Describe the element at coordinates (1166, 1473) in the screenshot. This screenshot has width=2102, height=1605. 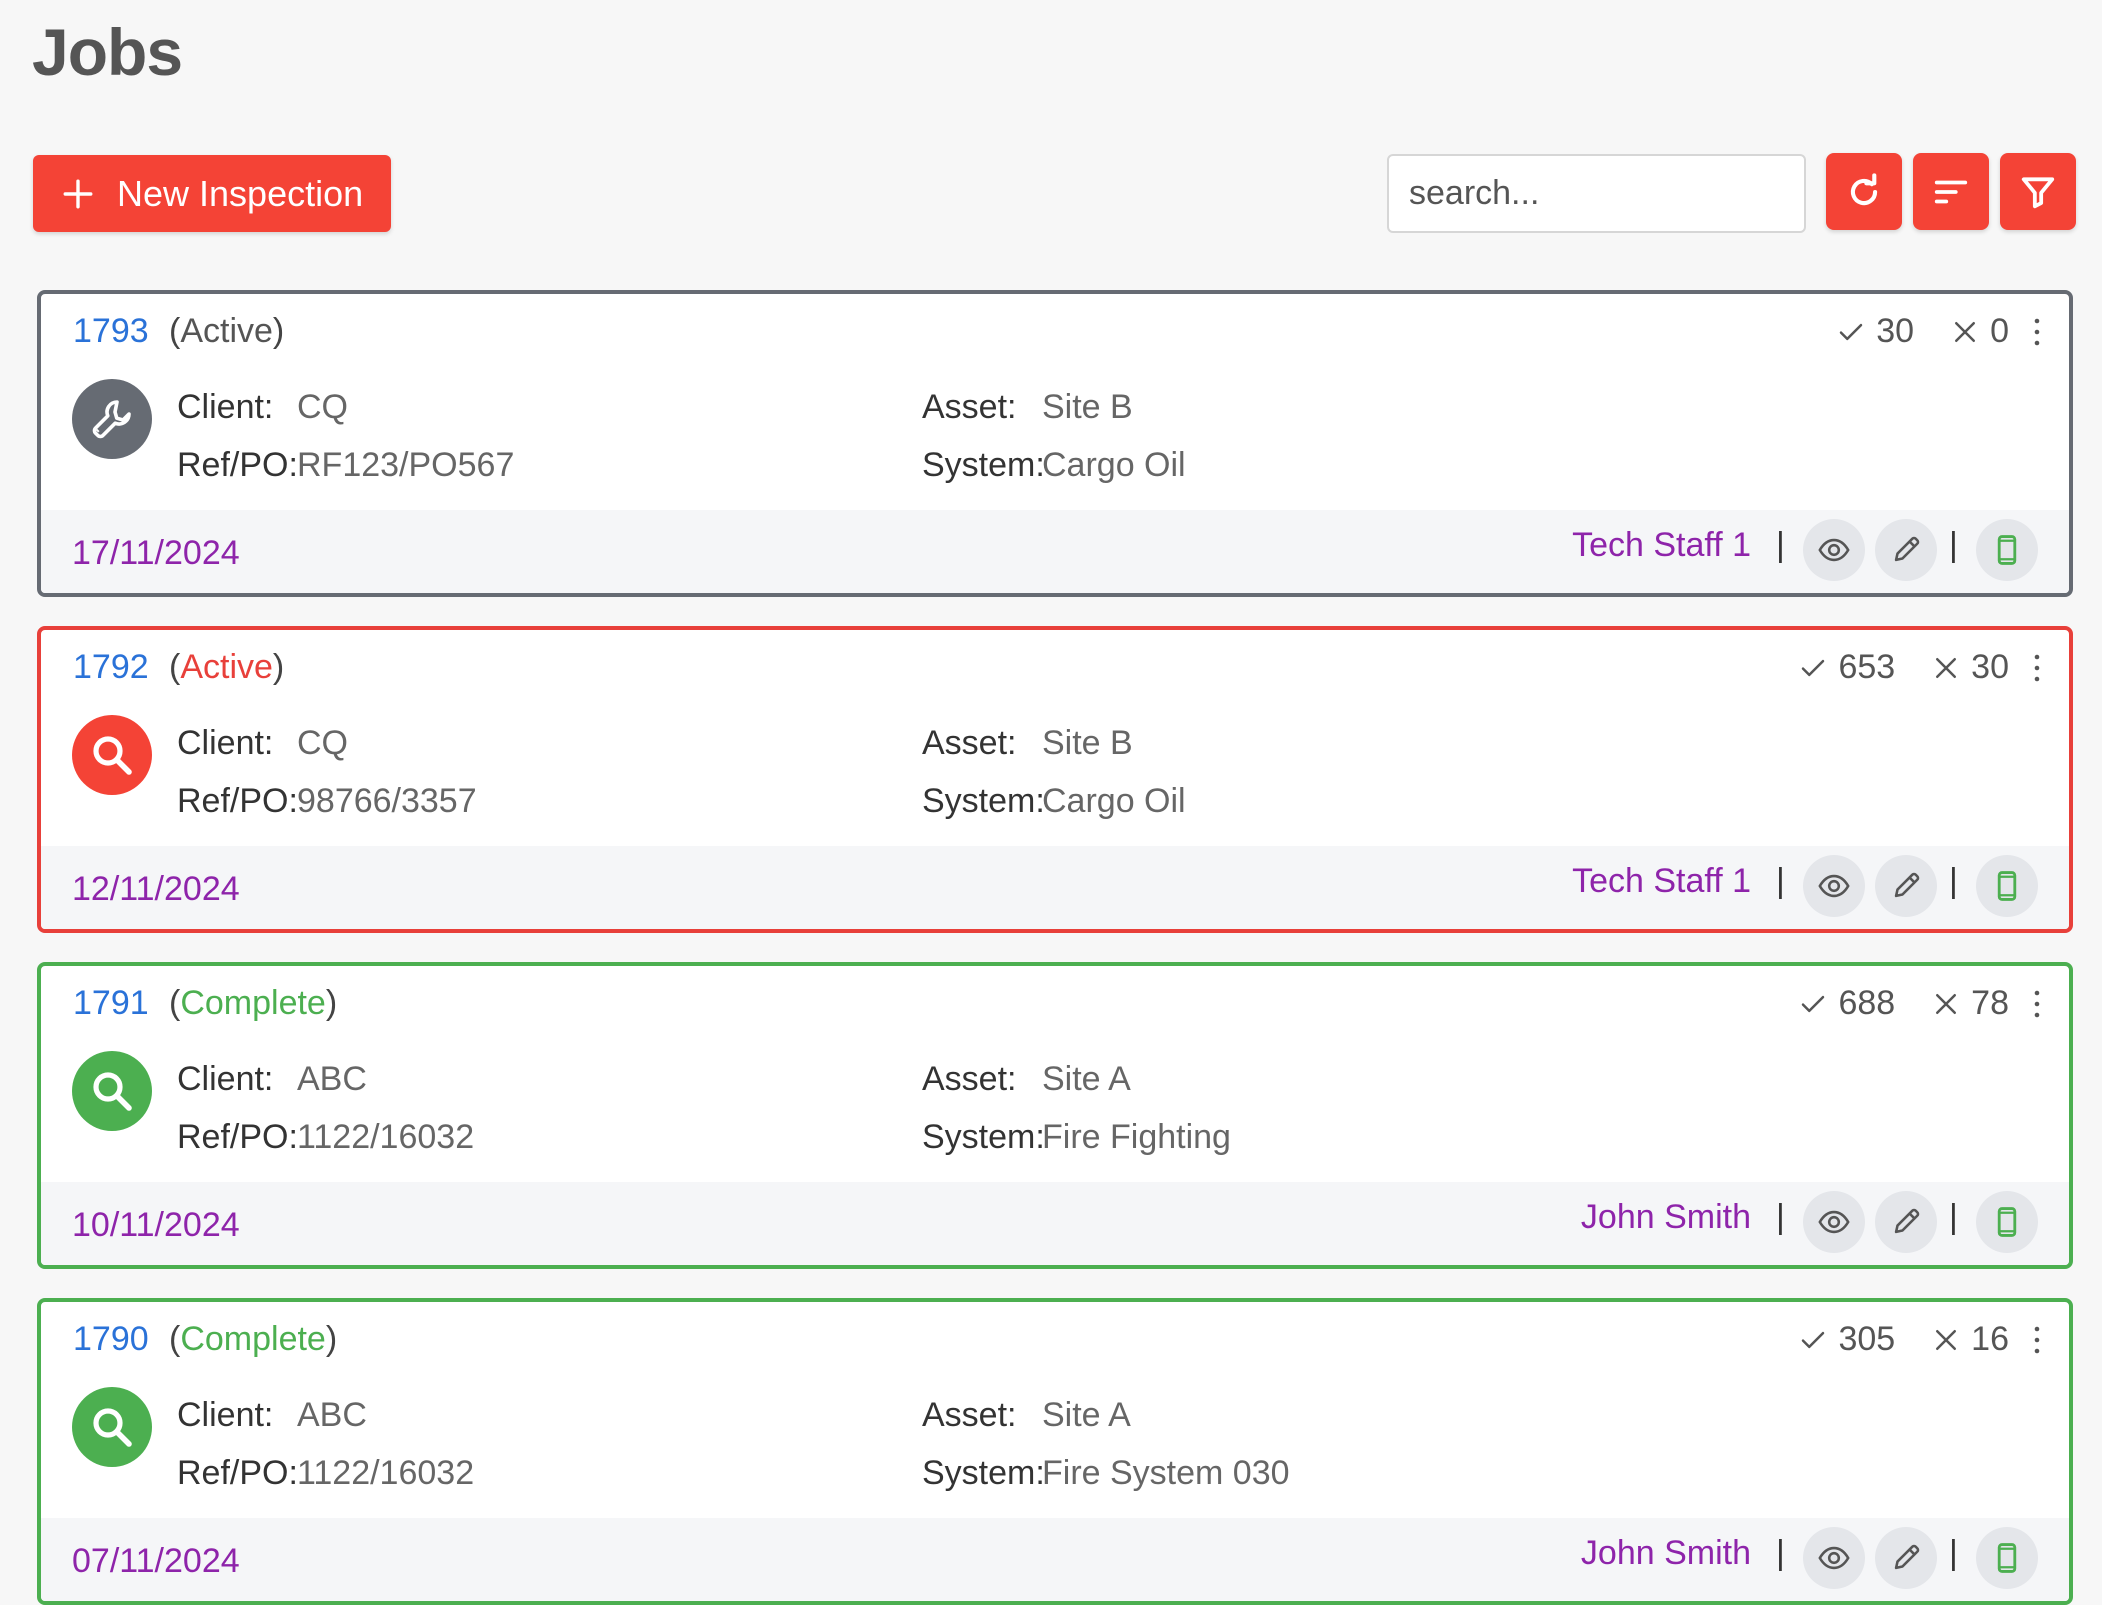
I see `system-value: Fire System 030` at that location.